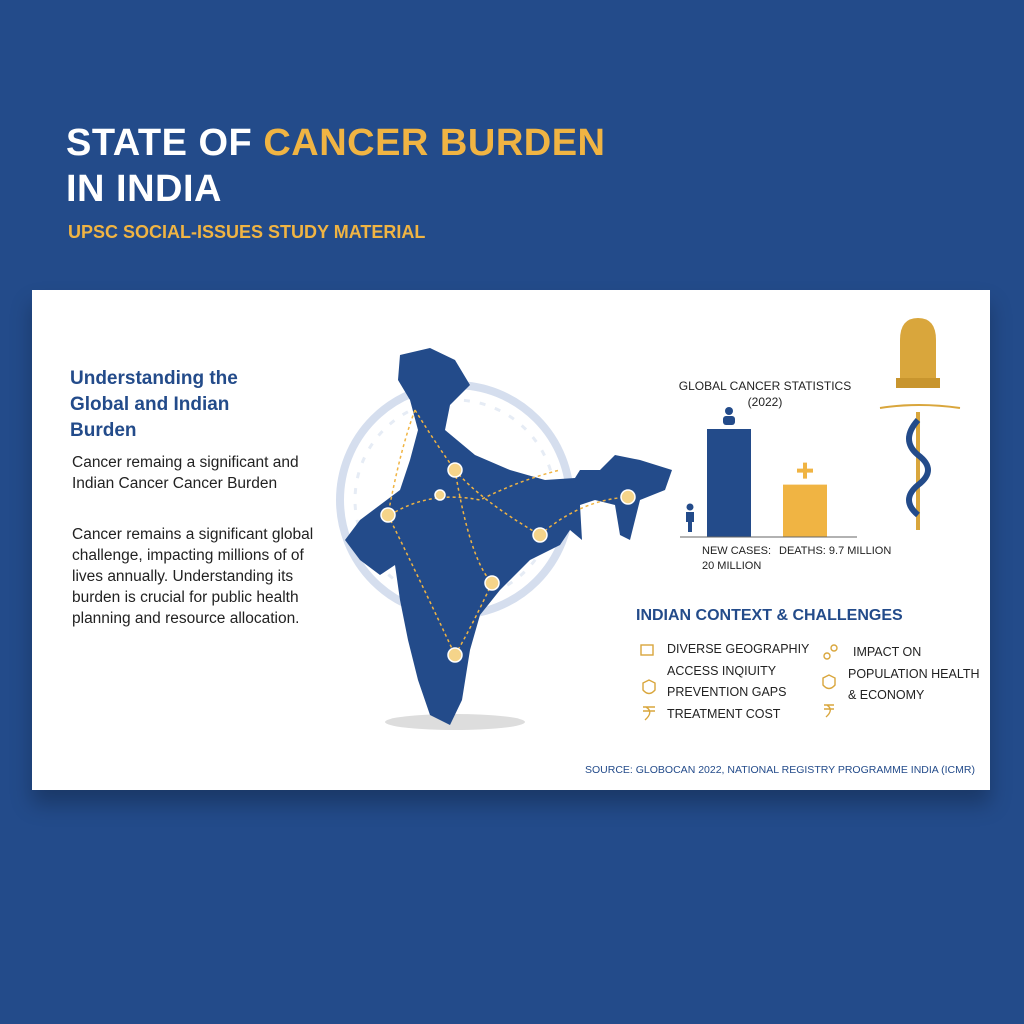 This screenshot has width=1024, height=1024. I want to click on chart-title: GLOBAL CANCER STATISTICS, so click(765, 386).